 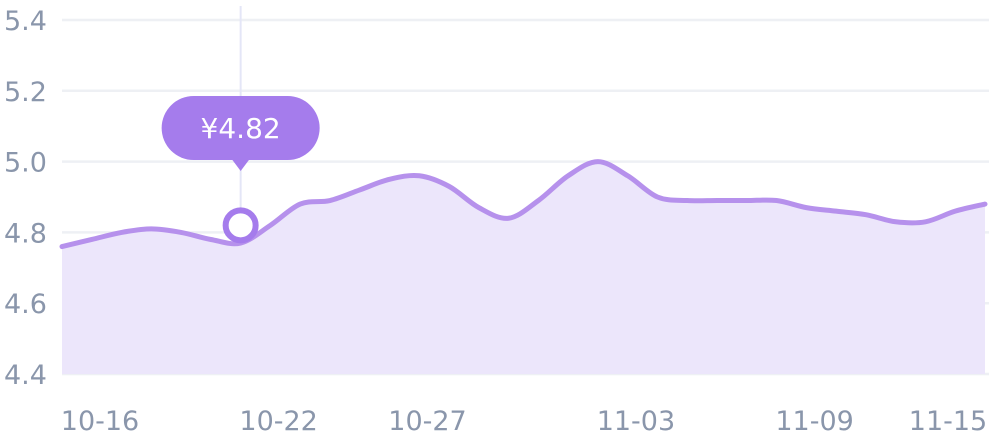 What do you see at coordinates (278, 421) in the screenshot?
I see `x-tick-label: 10-22` at bounding box center [278, 421].